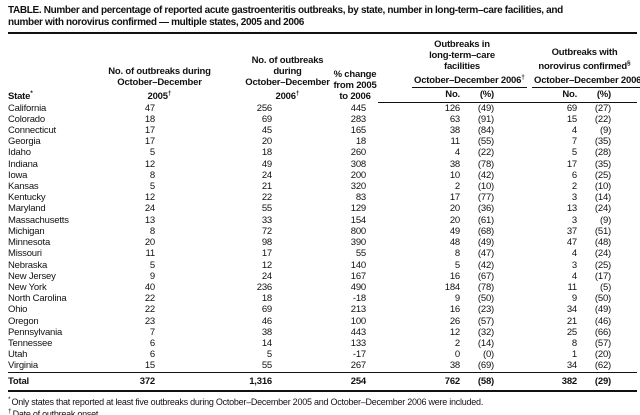 This screenshot has height=415, width=640. What do you see at coordinates (454, 198) in the screenshot?
I see `ltcf-no-cell: 17` at bounding box center [454, 198].